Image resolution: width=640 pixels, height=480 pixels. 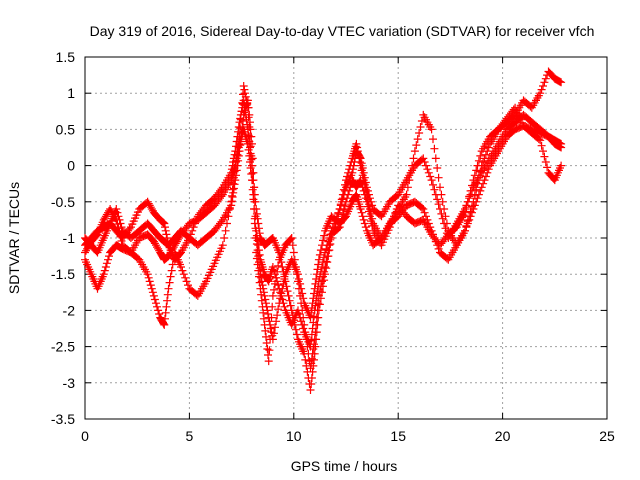 What do you see at coordinates (63, 274) in the screenshot?
I see `y-tick-label: -1.5` at bounding box center [63, 274].